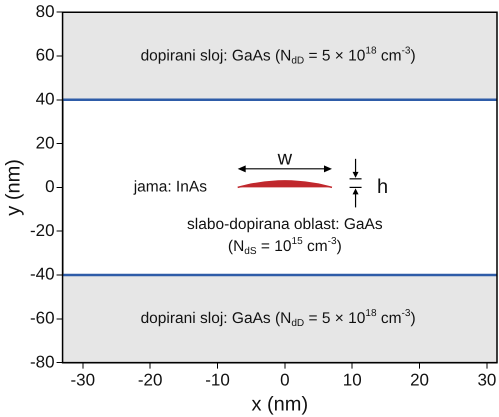  What do you see at coordinates (83, 380) in the screenshot?
I see `x-tick-label: -30` at bounding box center [83, 380].